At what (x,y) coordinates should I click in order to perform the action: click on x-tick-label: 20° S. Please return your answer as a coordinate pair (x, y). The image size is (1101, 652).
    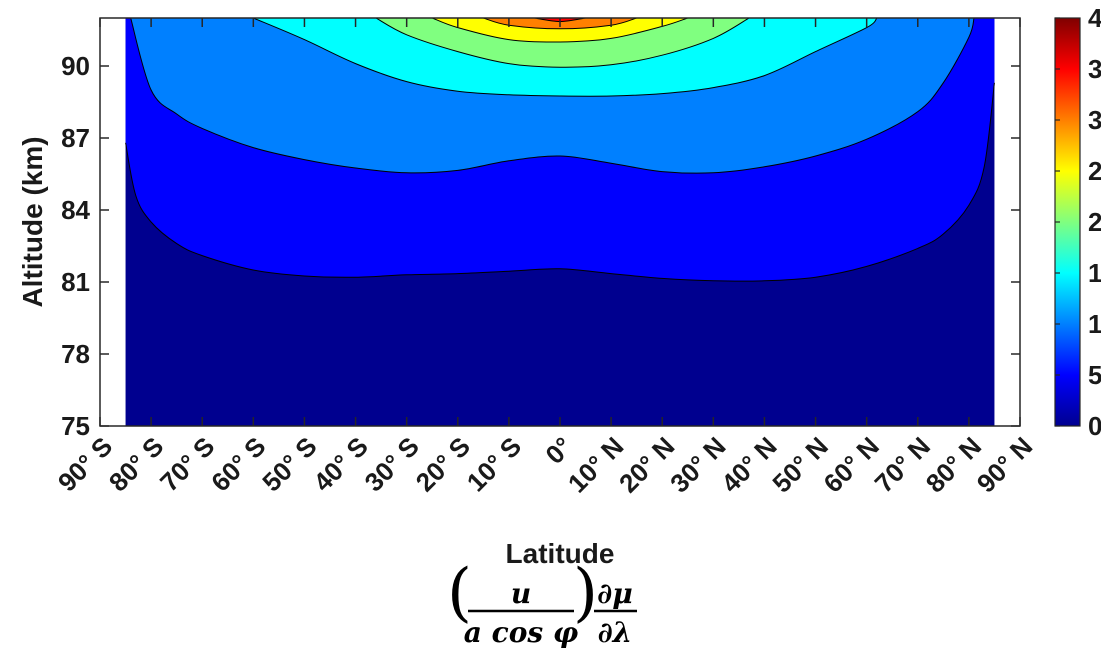
    Looking at the image, I should click on (443, 464).